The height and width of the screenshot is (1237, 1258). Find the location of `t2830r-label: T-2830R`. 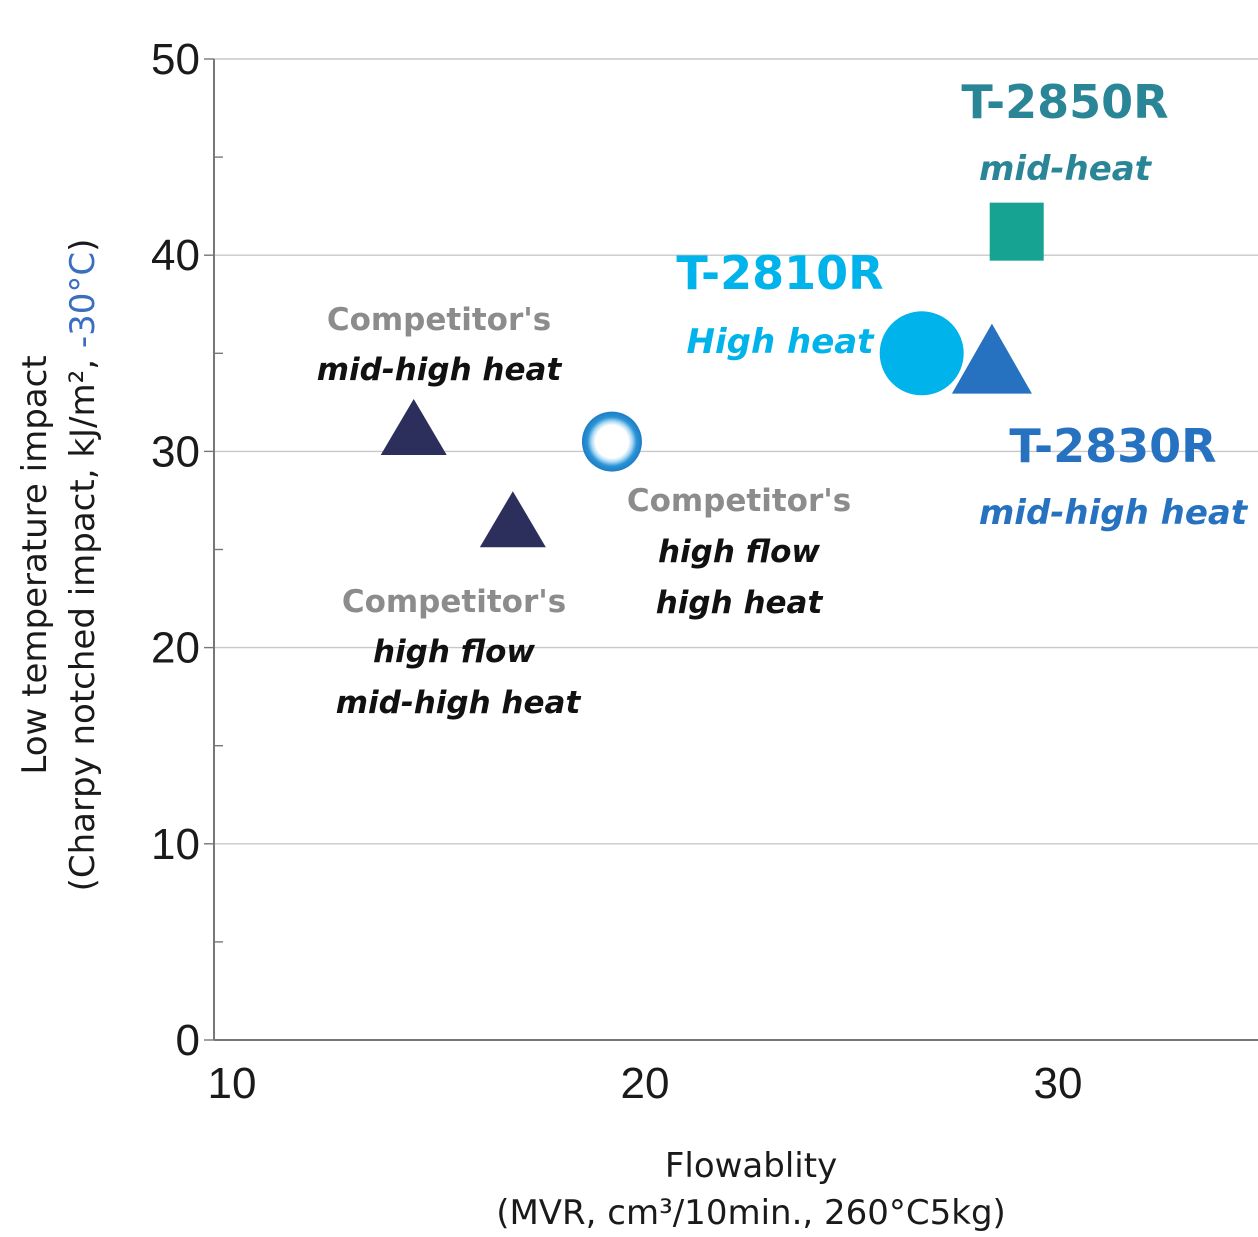

t2830r-label: T-2830R is located at coordinates (1112, 446).